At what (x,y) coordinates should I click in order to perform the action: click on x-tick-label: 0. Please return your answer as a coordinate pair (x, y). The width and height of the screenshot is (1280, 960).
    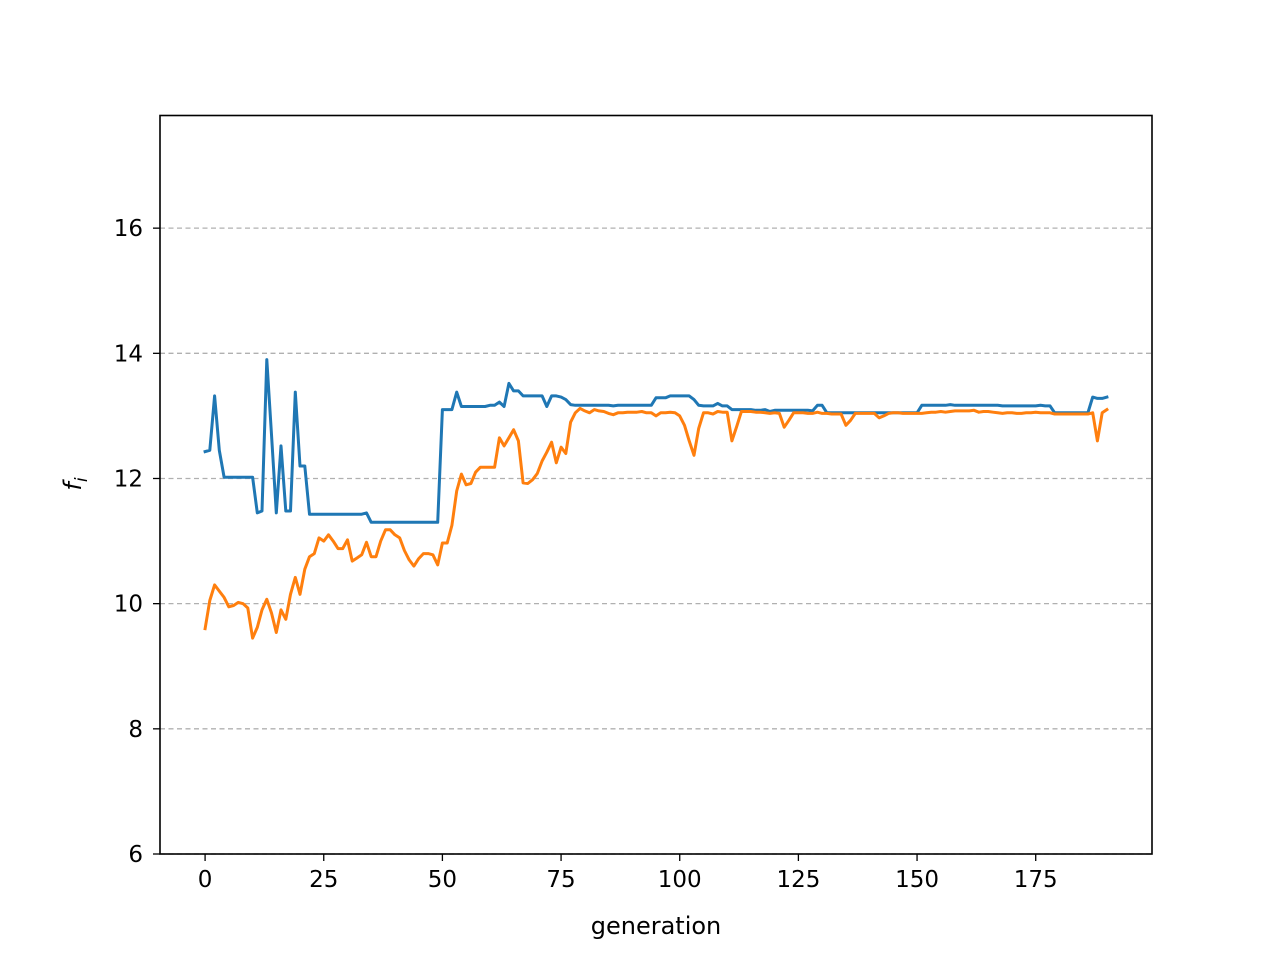
    Looking at the image, I should click on (205, 880).